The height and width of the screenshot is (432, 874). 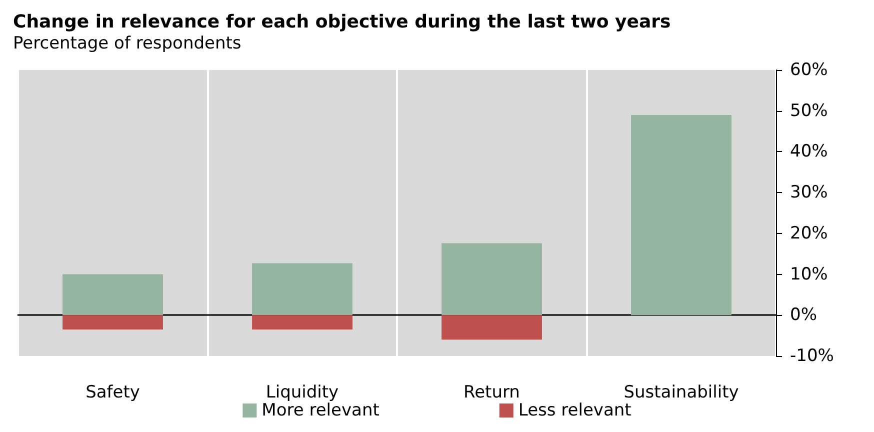 What do you see at coordinates (803, 315) in the screenshot?
I see `y-tick-label: 0%` at bounding box center [803, 315].